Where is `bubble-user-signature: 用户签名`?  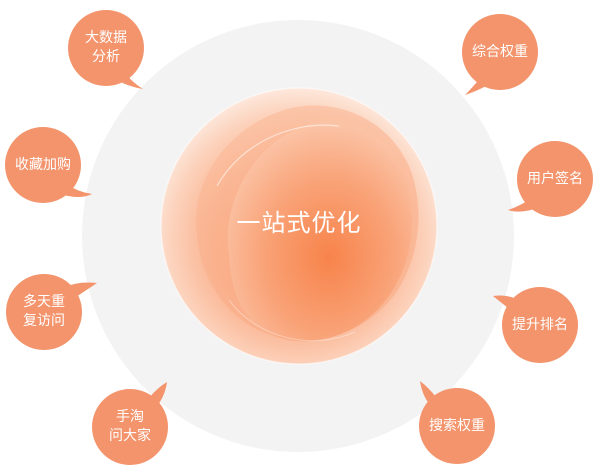 bubble-user-signature: 用户签名 is located at coordinates (553, 179).